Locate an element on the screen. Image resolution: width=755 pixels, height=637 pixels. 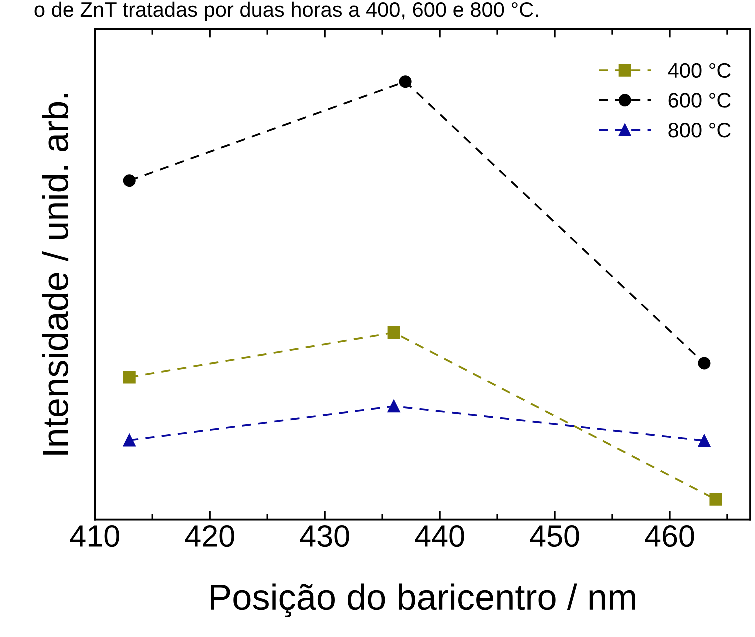
x-tick-label: 410 is located at coordinates (95, 536).